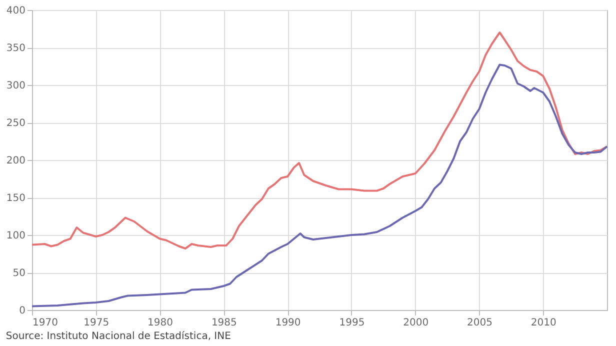 The width and height of the screenshot is (616, 346). I want to click on x-tick-label: 1970, so click(45, 323).